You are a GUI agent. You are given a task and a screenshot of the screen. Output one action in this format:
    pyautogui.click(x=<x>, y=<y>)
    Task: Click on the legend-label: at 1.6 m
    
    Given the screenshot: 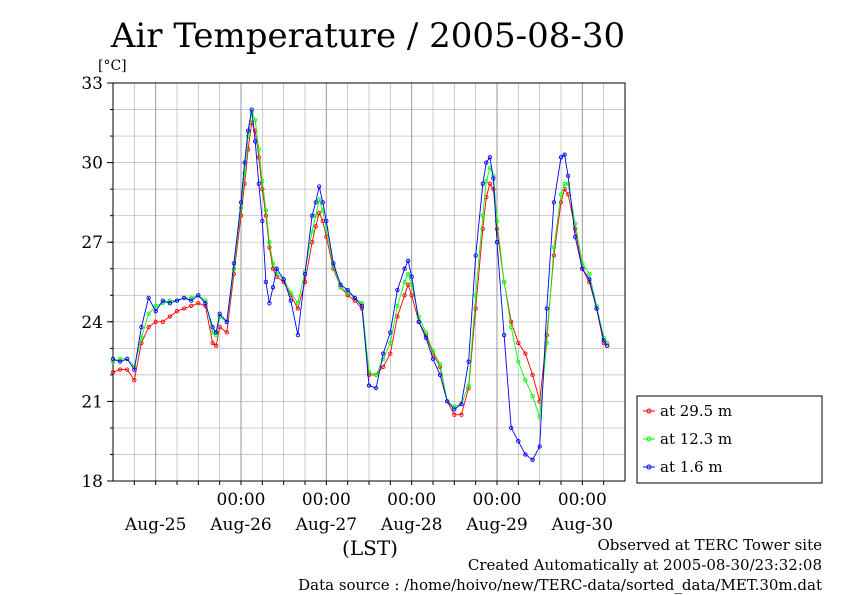 What is the action you would take?
    pyautogui.click(x=691, y=467)
    